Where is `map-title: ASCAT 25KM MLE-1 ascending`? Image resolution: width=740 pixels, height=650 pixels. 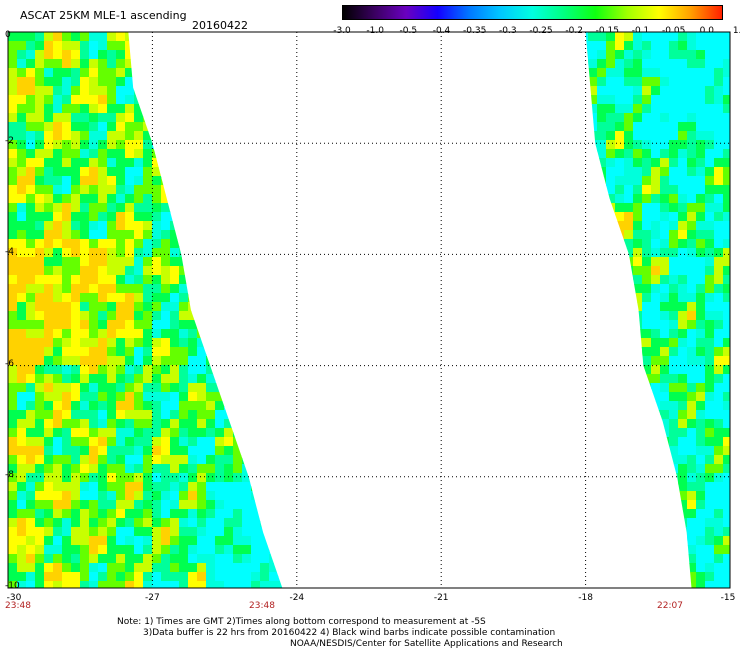
map-title: ASCAT 25KM MLE-1 ascending is located at coordinates (103, 15).